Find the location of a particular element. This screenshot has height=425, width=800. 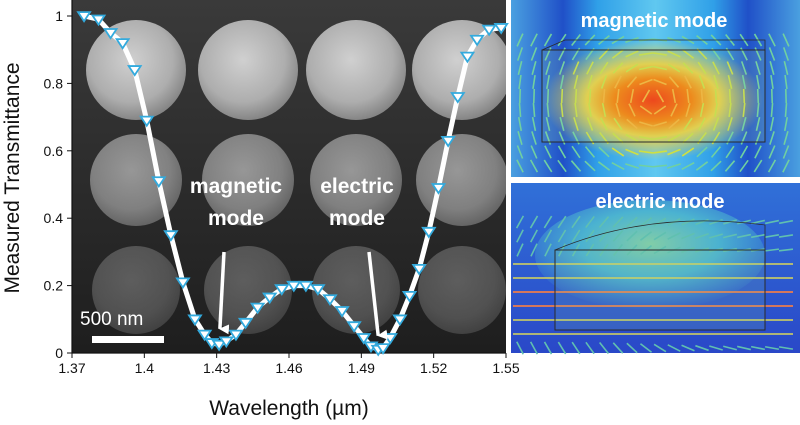

y-tick-label: 1 is located at coordinates (59, 16).